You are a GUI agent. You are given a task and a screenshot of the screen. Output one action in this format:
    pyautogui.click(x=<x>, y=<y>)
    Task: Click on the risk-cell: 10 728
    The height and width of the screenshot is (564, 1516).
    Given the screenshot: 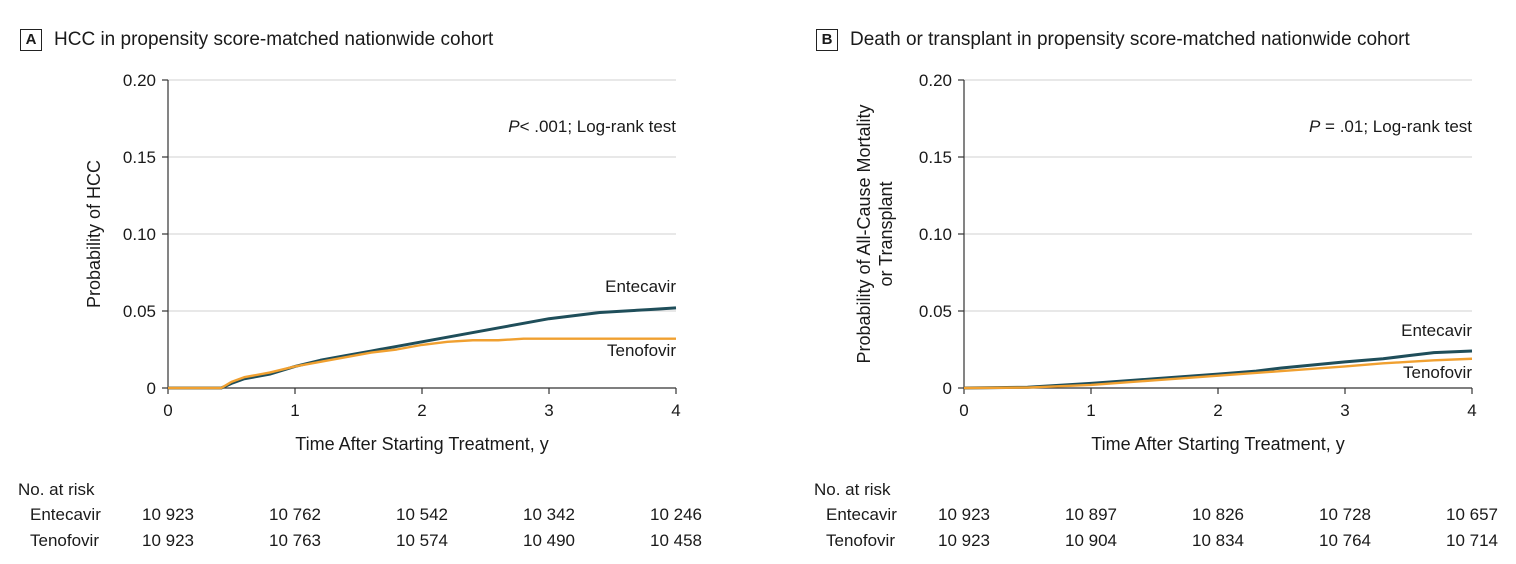 What is the action you would take?
    pyautogui.click(x=1345, y=514)
    